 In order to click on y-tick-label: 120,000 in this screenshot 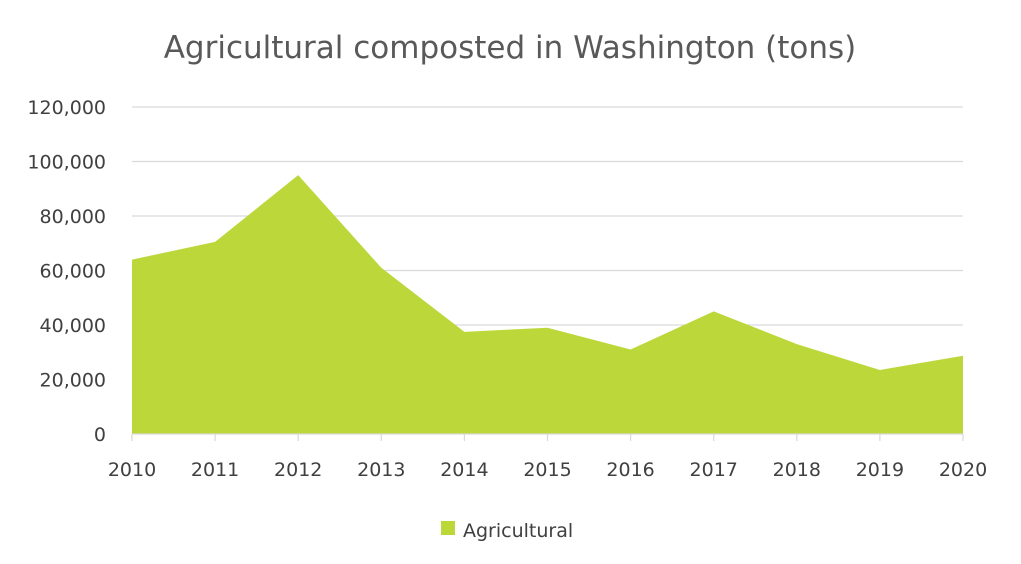, I will do `click(66, 108)`.